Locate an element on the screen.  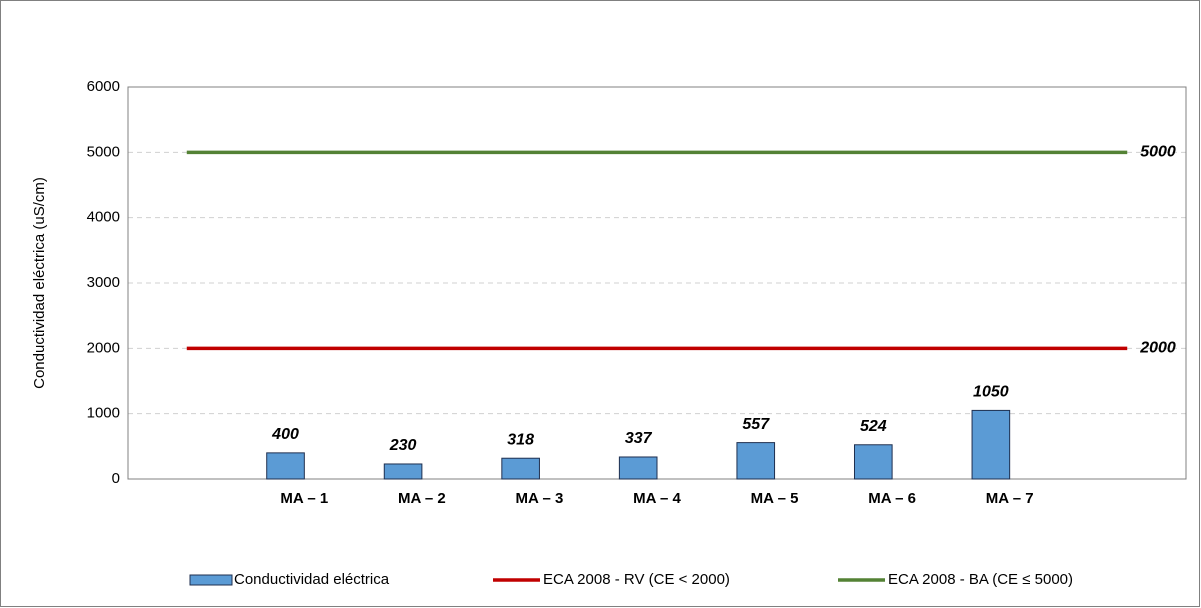
x-tick-label: MA – 7 is located at coordinates (1010, 498).